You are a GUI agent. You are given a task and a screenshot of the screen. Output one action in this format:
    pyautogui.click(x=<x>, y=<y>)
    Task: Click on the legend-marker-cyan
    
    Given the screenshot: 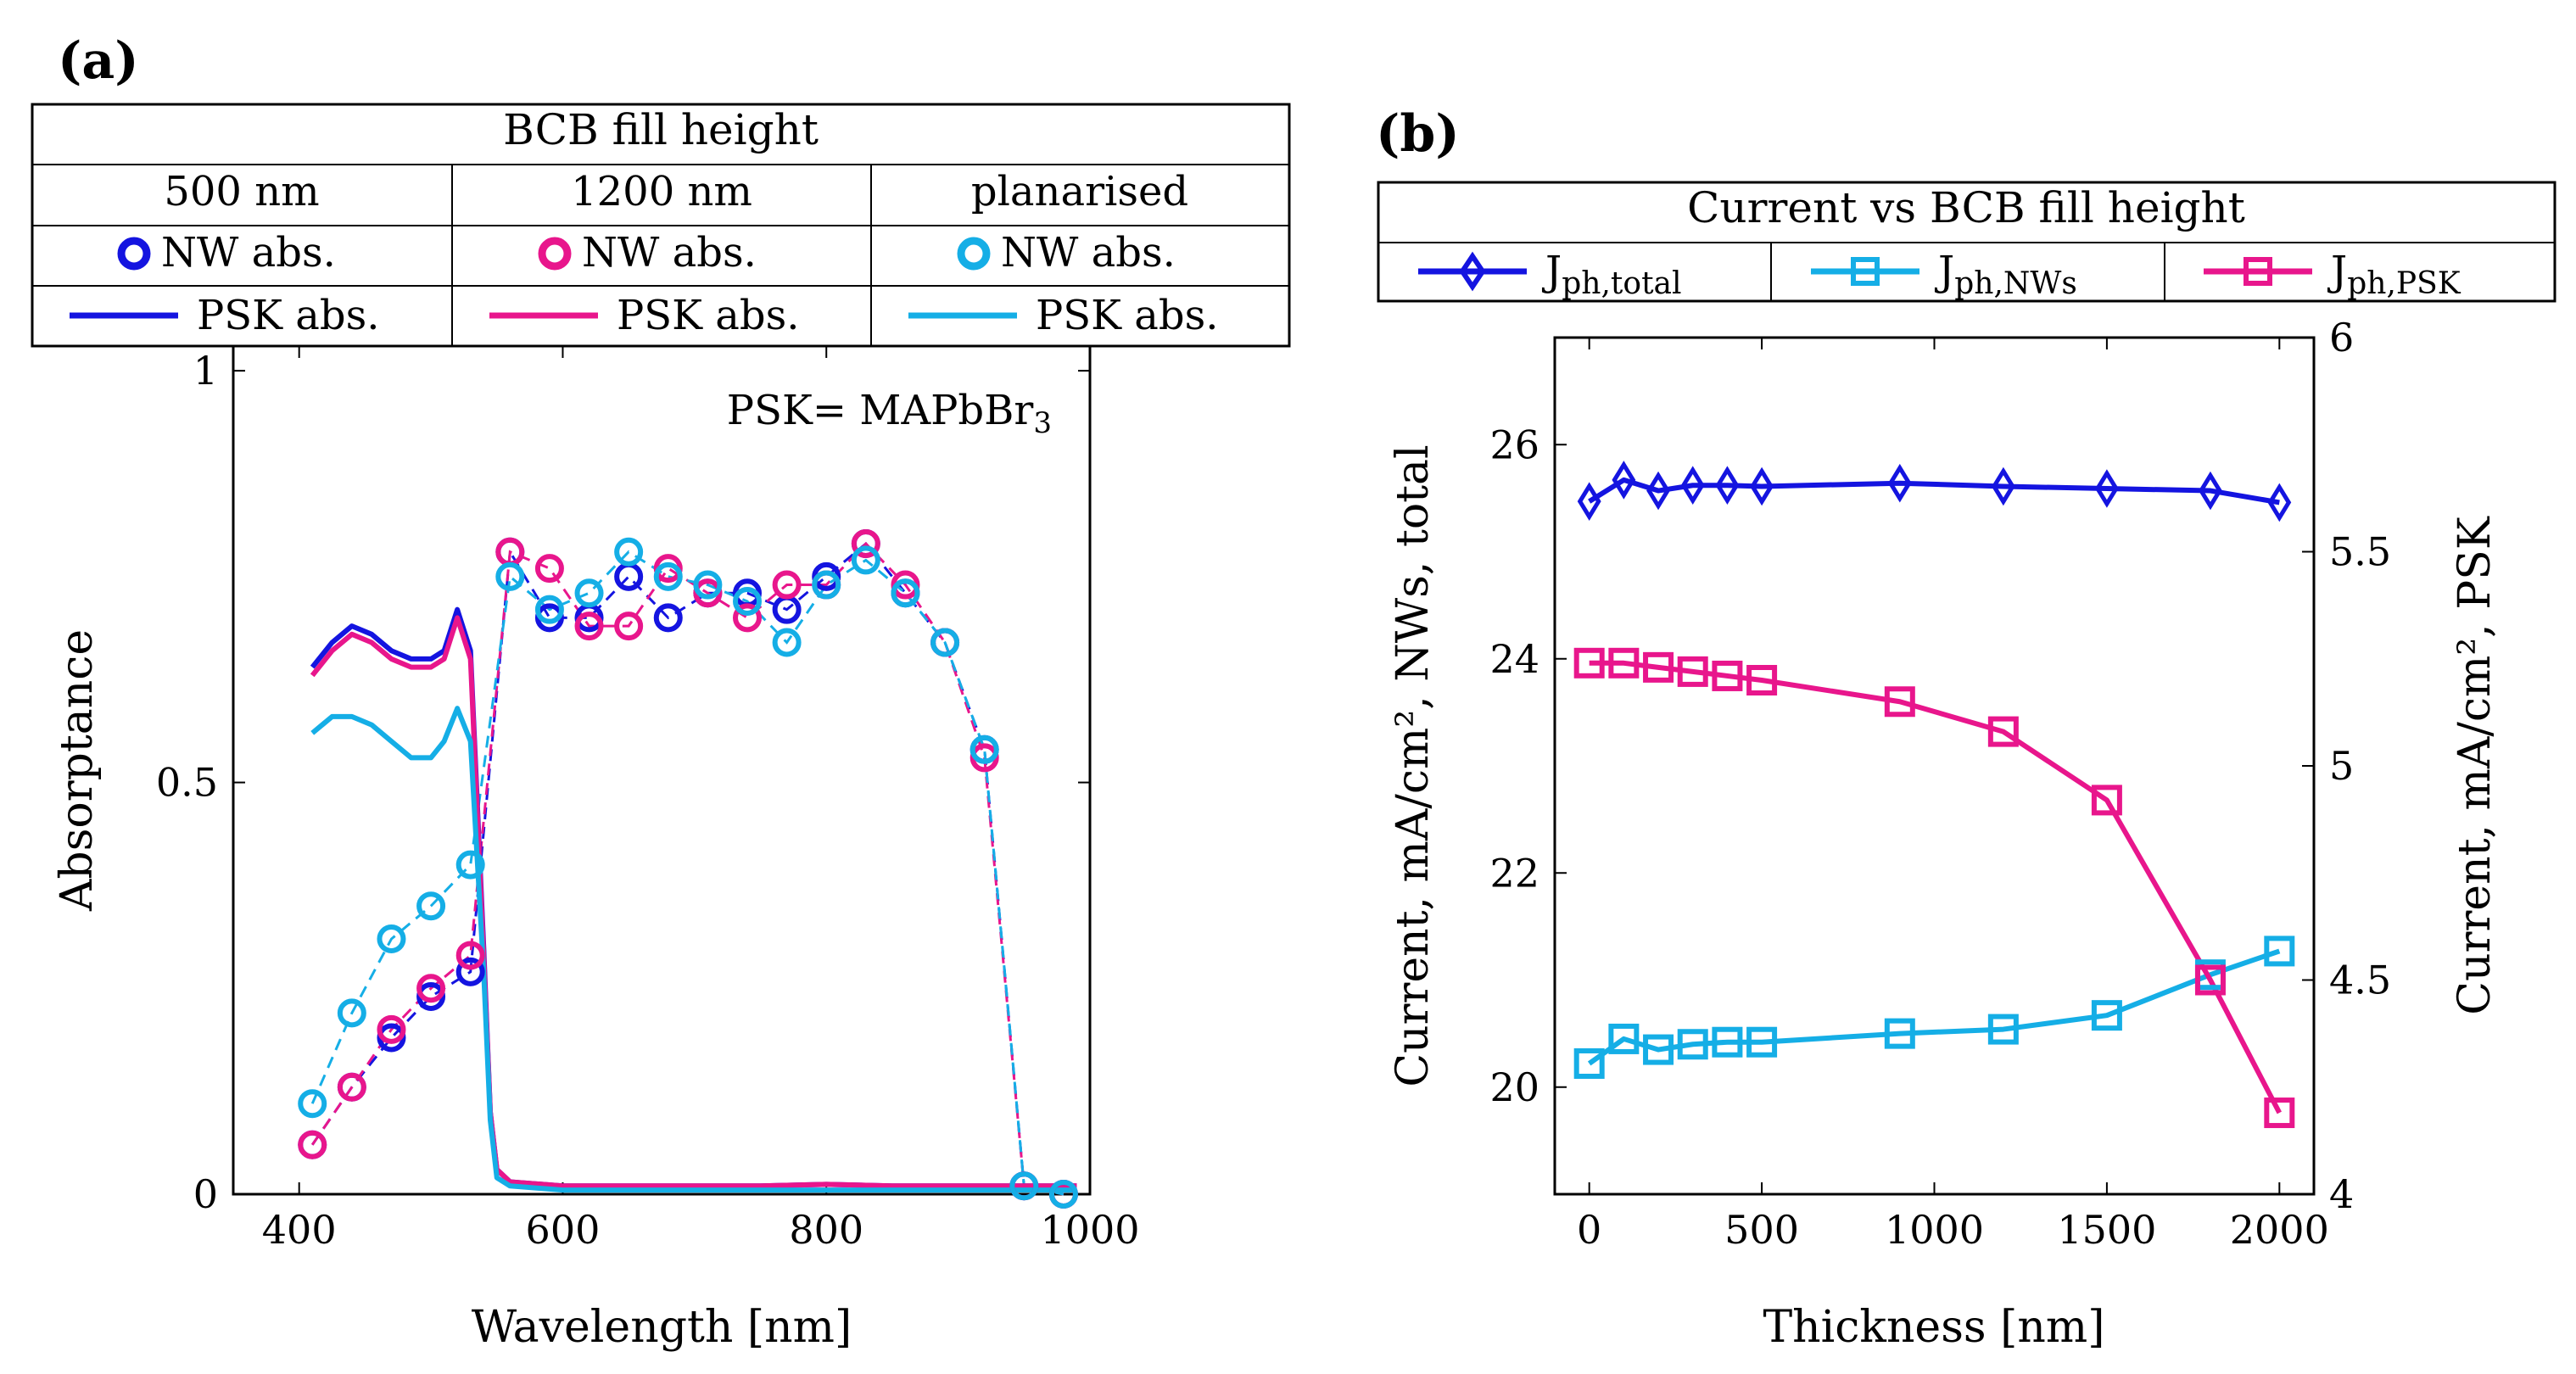 What is the action you would take?
    pyautogui.click(x=974, y=254)
    